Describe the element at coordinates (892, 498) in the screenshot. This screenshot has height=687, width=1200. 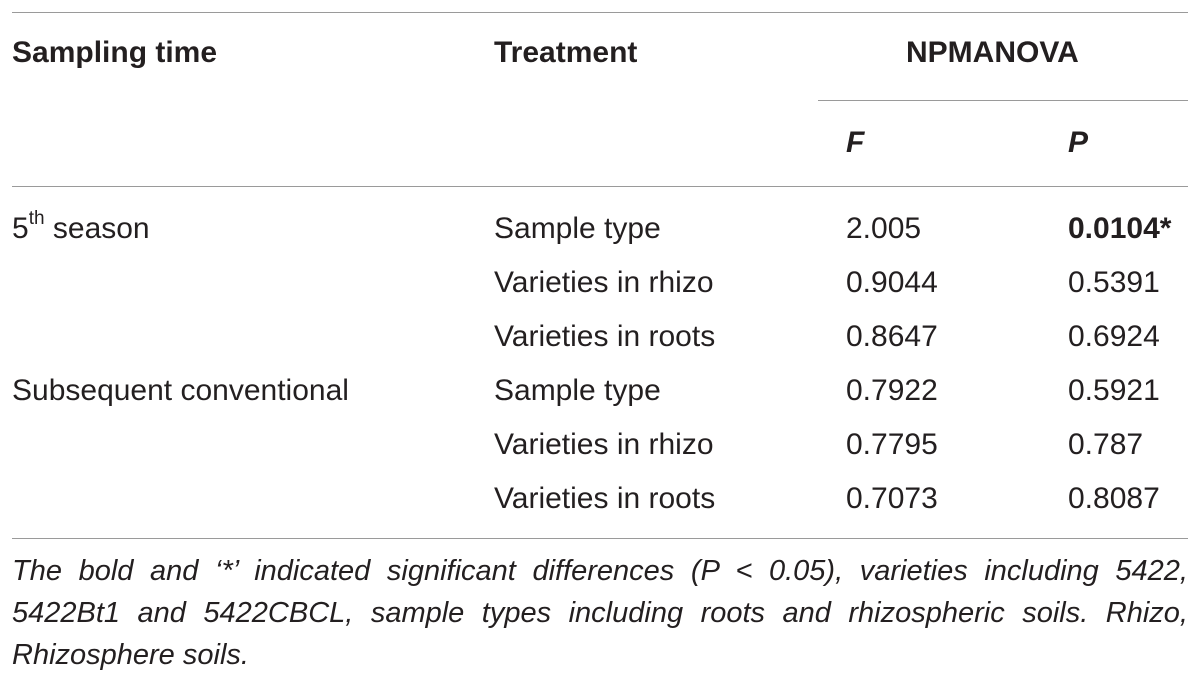
I see `row6-f: 0.7073` at that location.